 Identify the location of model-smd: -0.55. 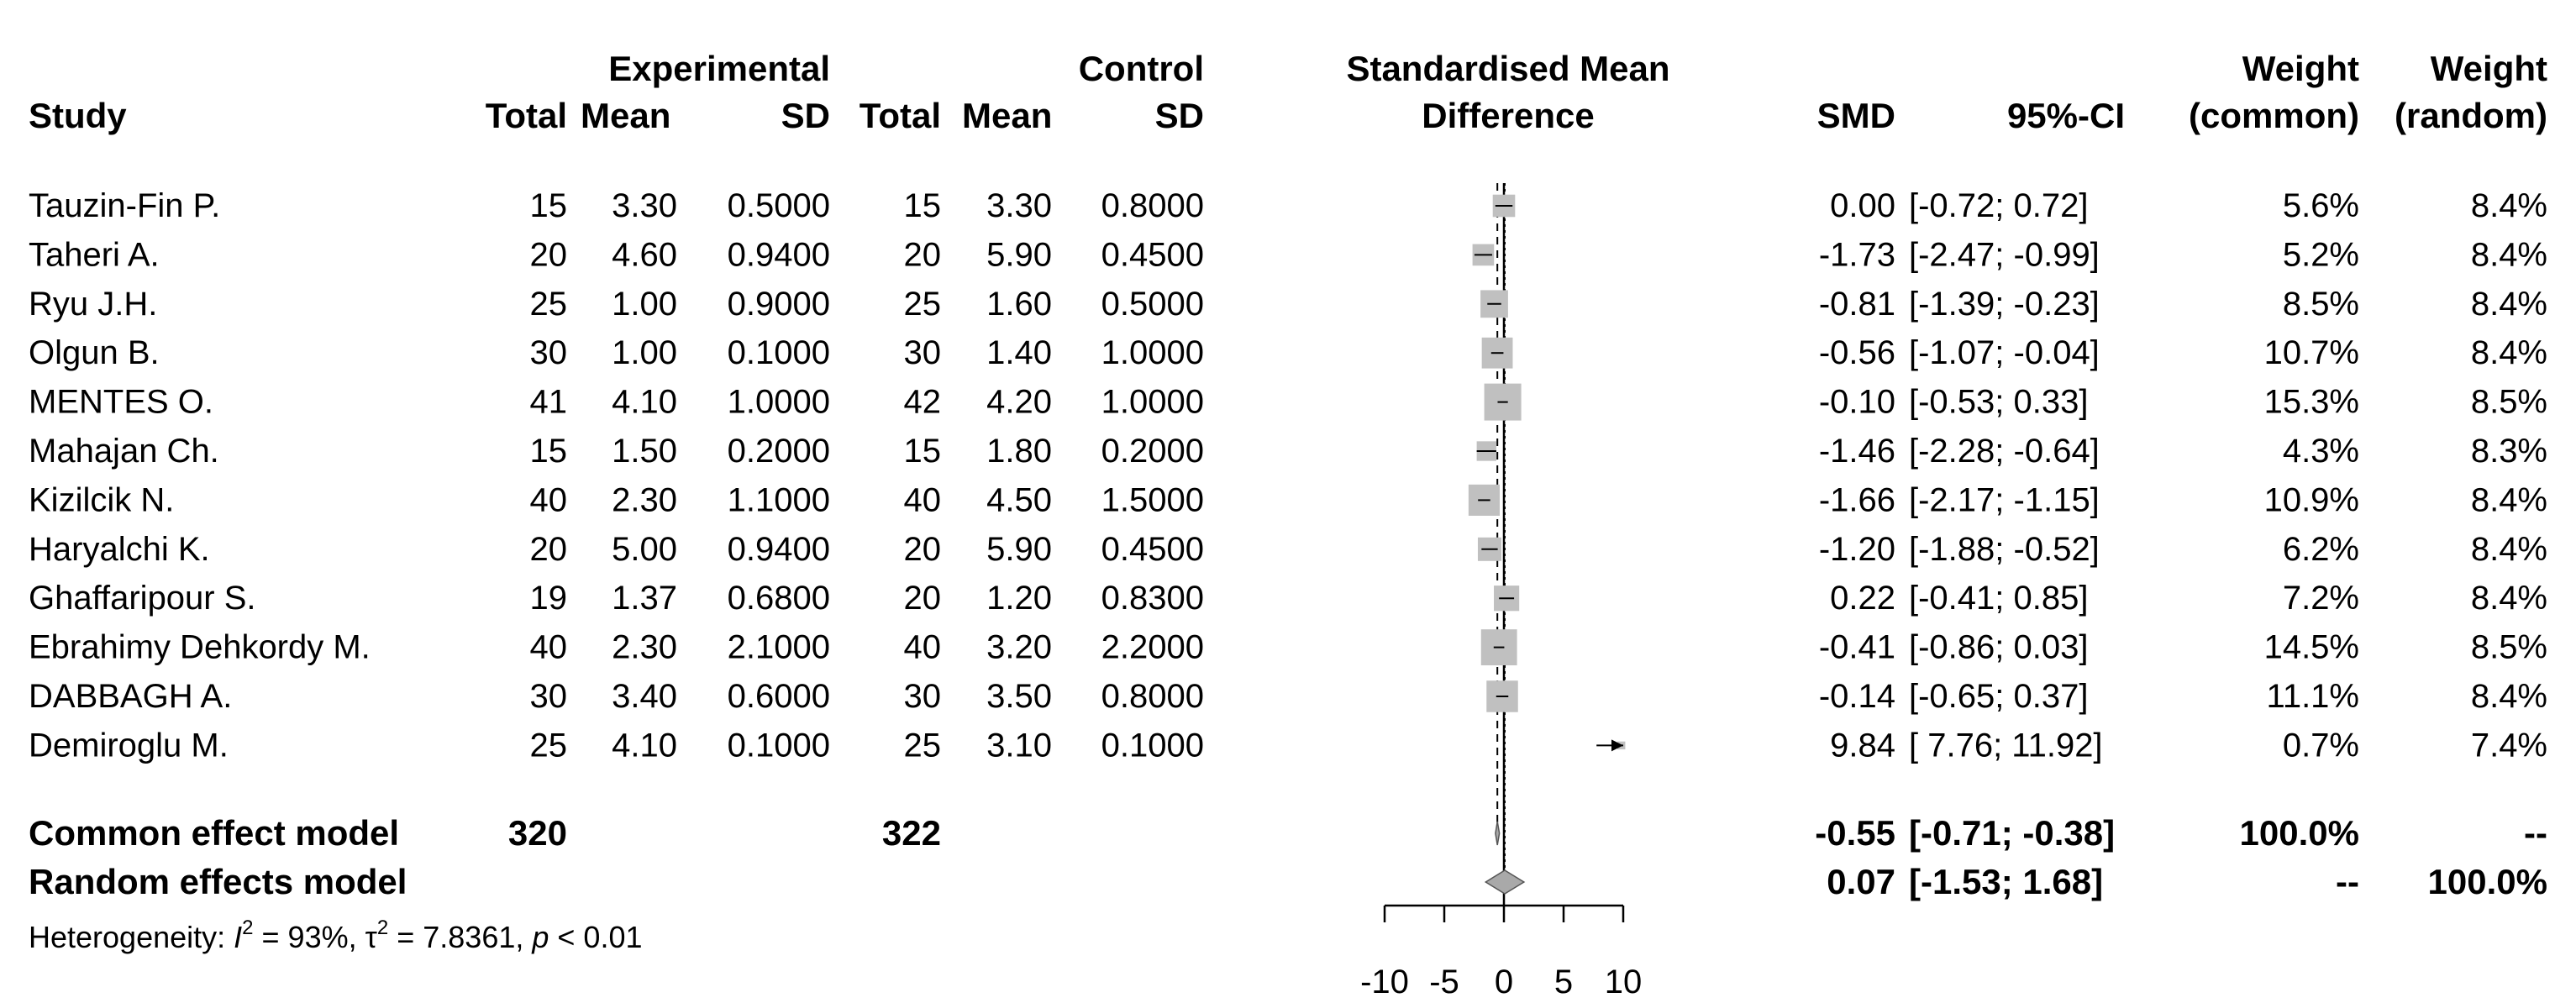
(1855, 833).